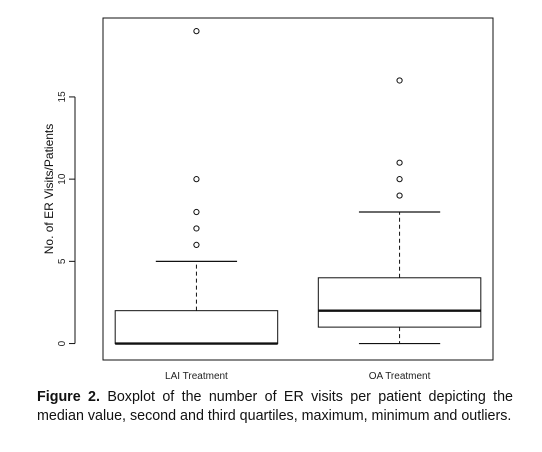 Image resolution: width=542 pixels, height=452 pixels. Describe the element at coordinates (62, 97) in the screenshot. I see `y-tick-label: 15` at that location.